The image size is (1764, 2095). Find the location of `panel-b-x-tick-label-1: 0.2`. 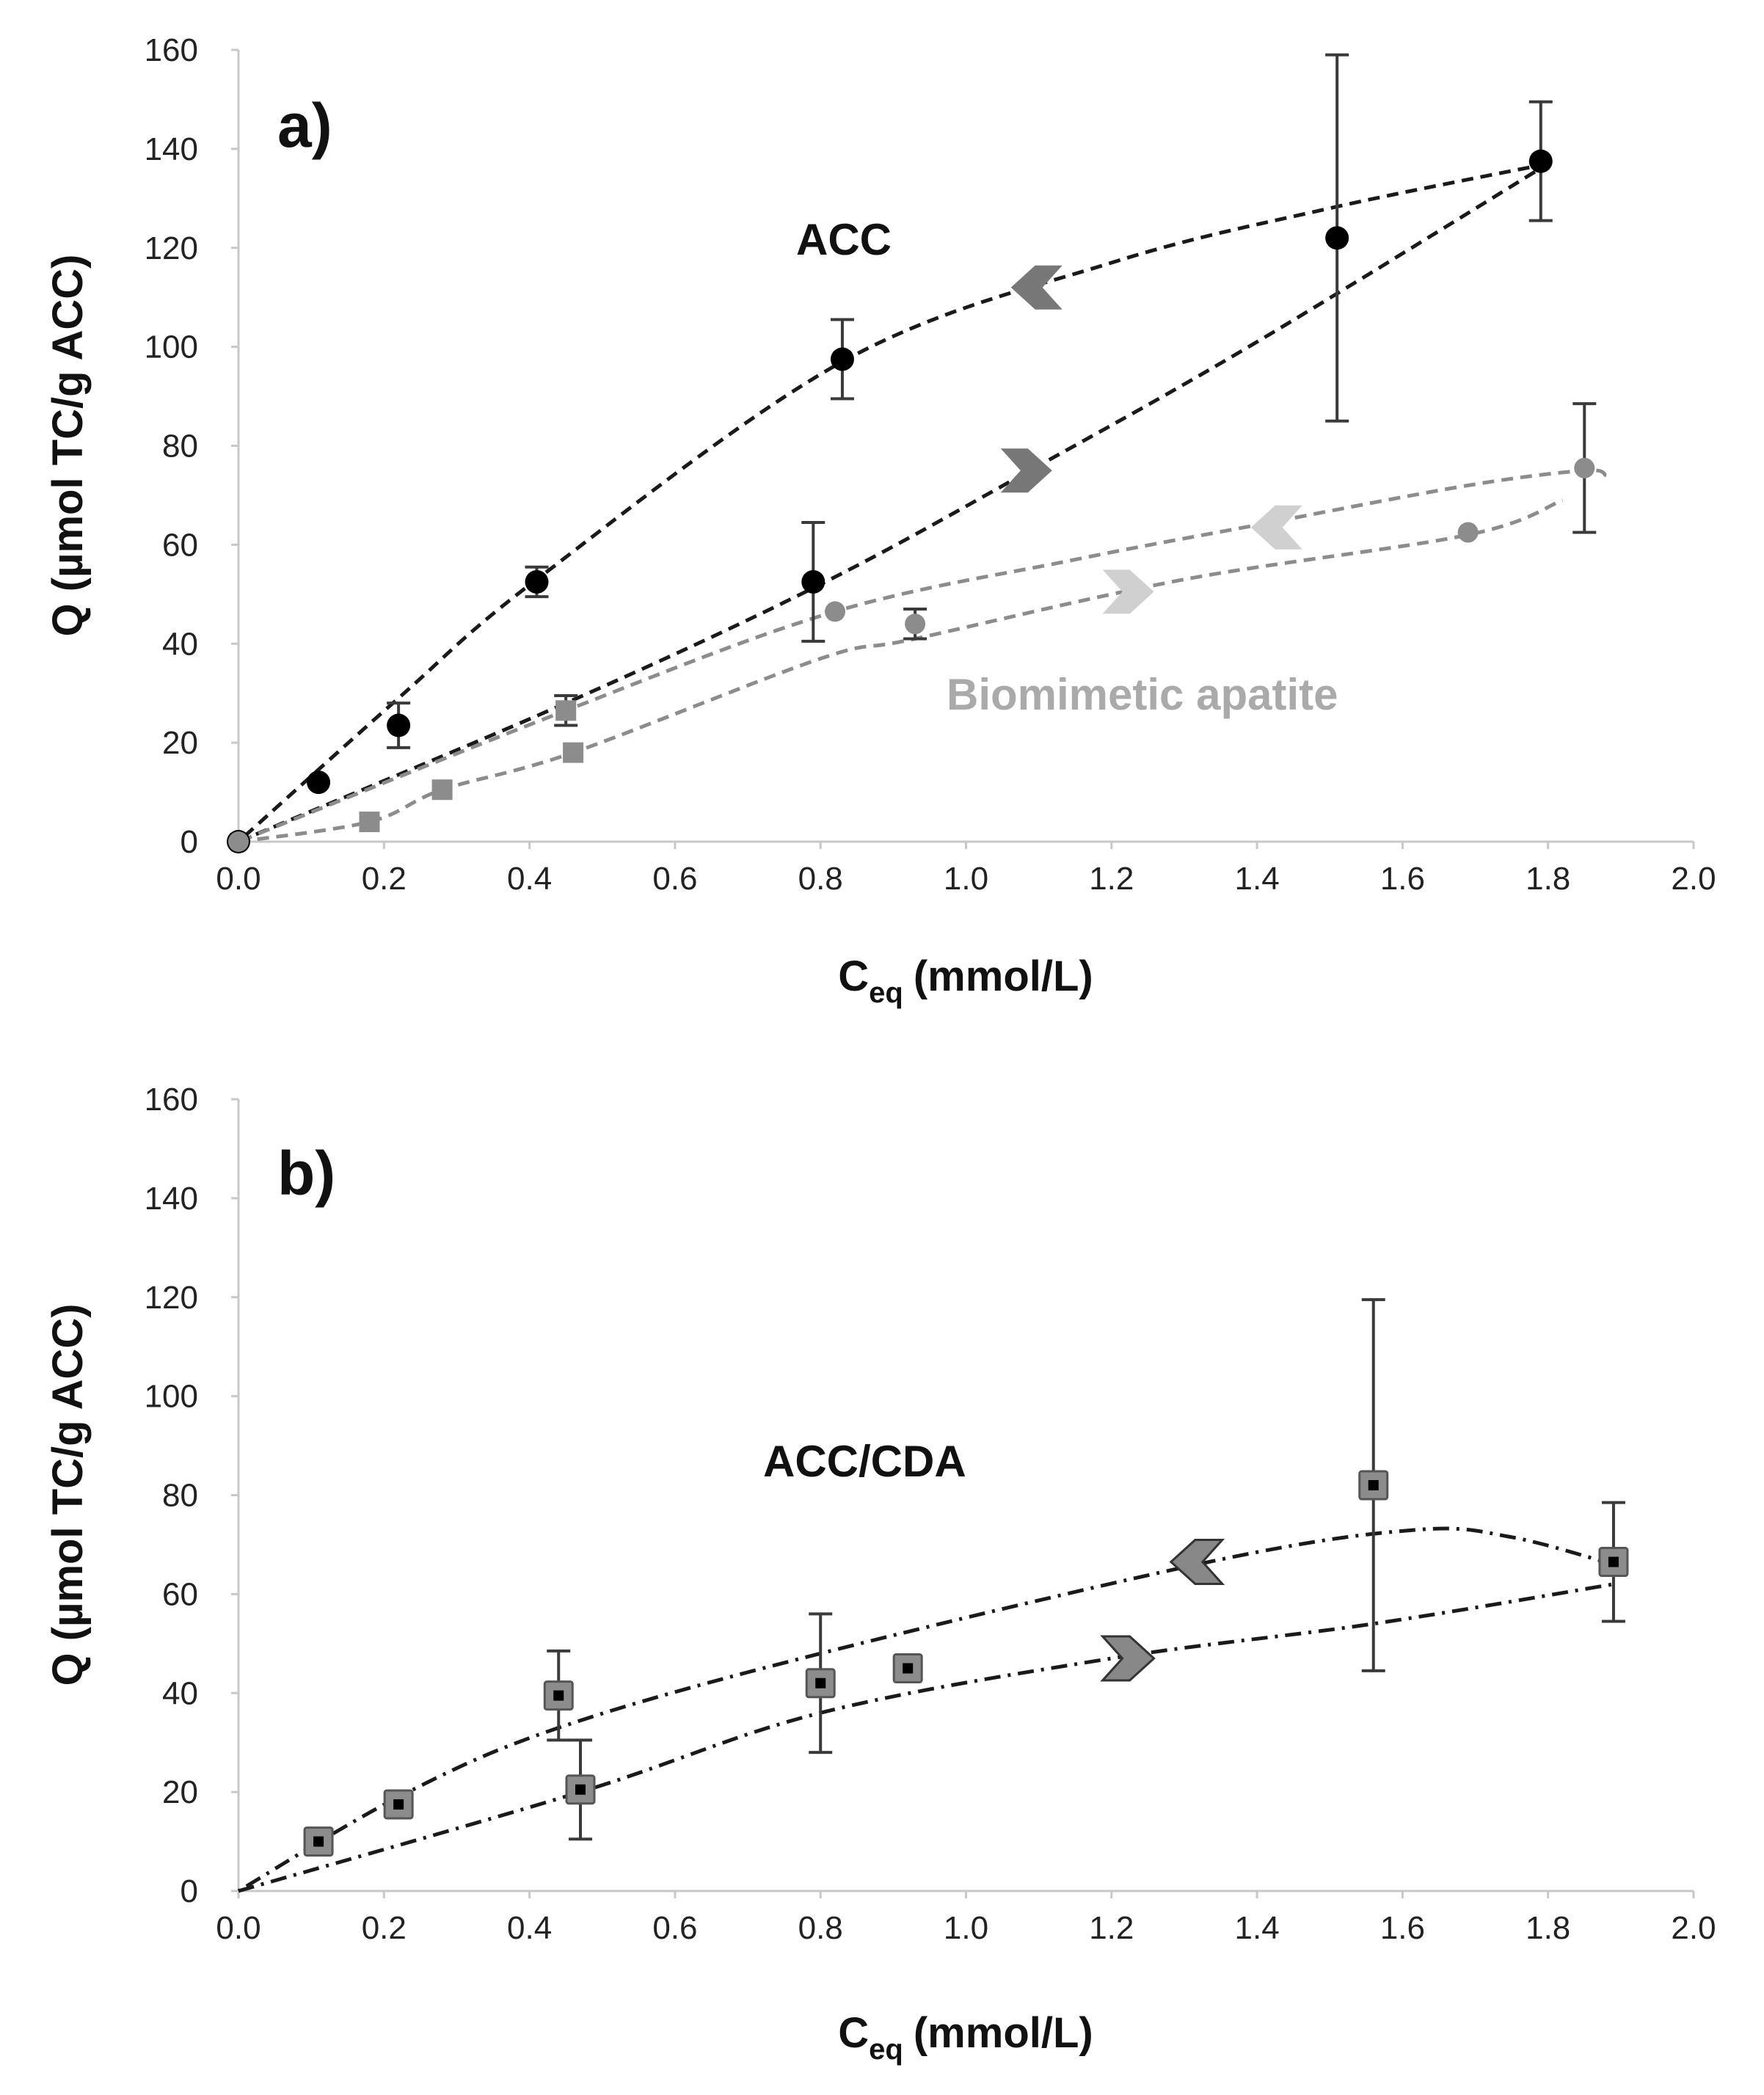

panel-b-x-tick-label-1: 0.2 is located at coordinates (384, 1928).